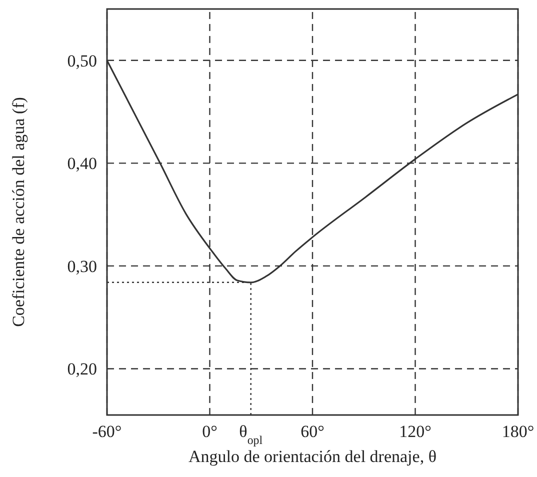 This screenshot has width=537, height=477. Describe the element at coordinates (210, 431) in the screenshot. I see `x-tick-label: 0°` at that location.